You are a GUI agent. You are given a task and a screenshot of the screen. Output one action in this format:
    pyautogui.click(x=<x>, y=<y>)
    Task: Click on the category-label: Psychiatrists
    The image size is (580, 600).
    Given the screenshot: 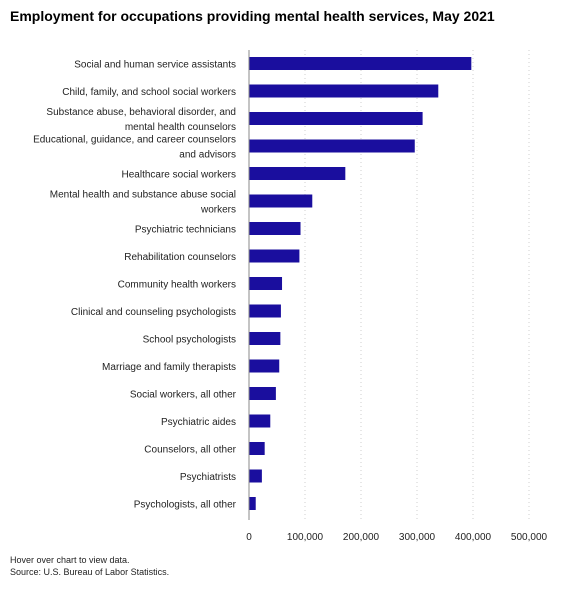 What is the action you would take?
    pyautogui.click(x=208, y=477)
    